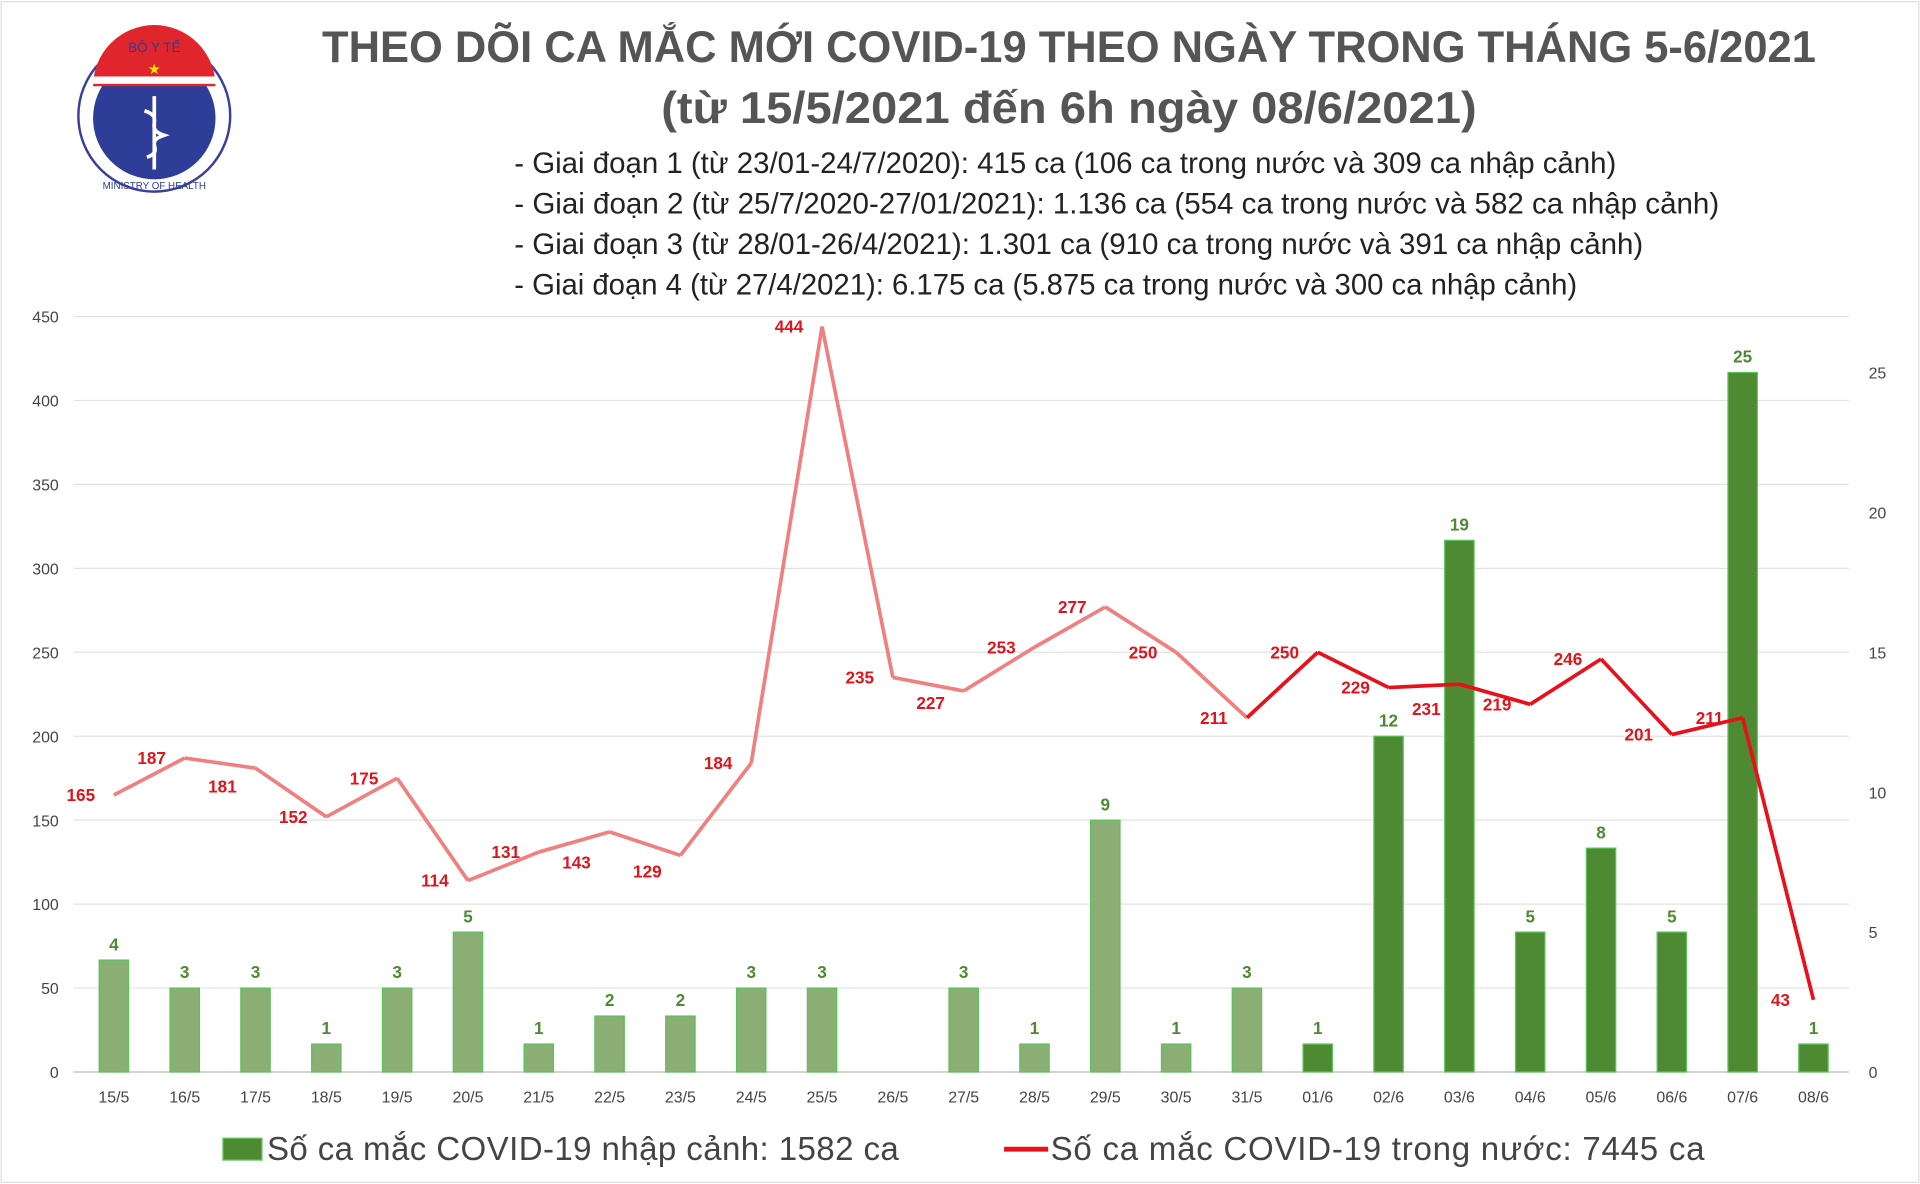 Image resolution: width=1920 pixels, height=1184 pixels. Describe the element at coordinates (1459, 1098) in the screenshot. I see `x-tick-label: 03/6` at that location.